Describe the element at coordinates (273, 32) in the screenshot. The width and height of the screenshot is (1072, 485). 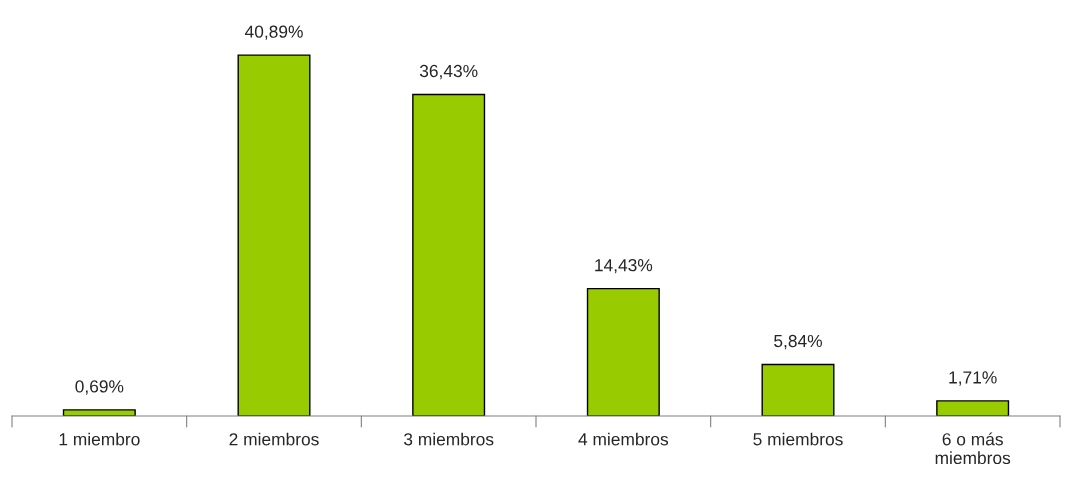
I see `data-label: 40,89%` at that location.